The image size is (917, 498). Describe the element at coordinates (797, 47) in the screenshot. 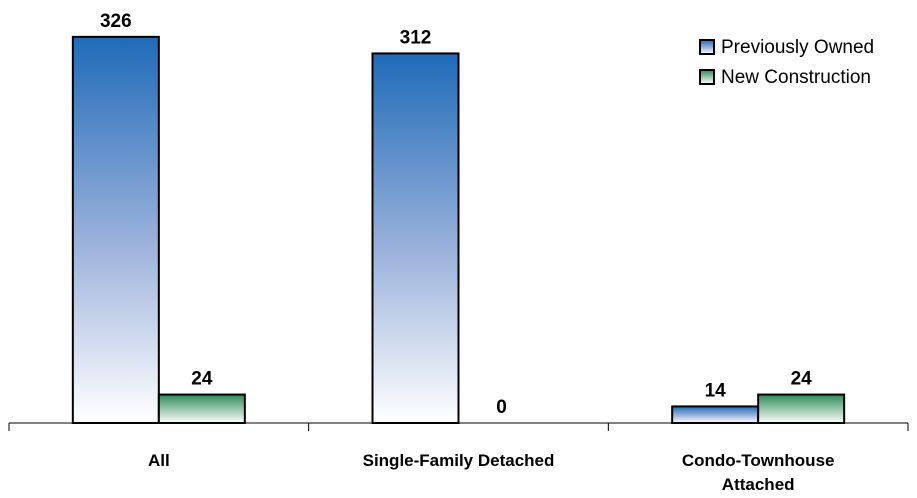

I see `legend-label: Previously Owned` at that location.